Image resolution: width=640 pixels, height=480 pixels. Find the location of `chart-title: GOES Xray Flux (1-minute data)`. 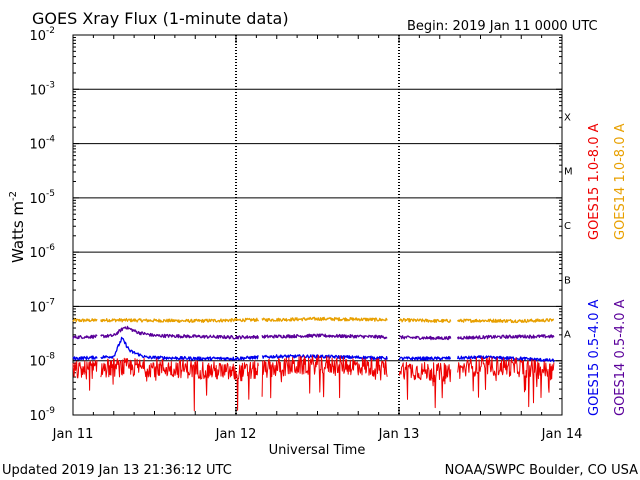

chart-title: GOES Xray Flux (1-minute data) is located at coordinates (160, 18).